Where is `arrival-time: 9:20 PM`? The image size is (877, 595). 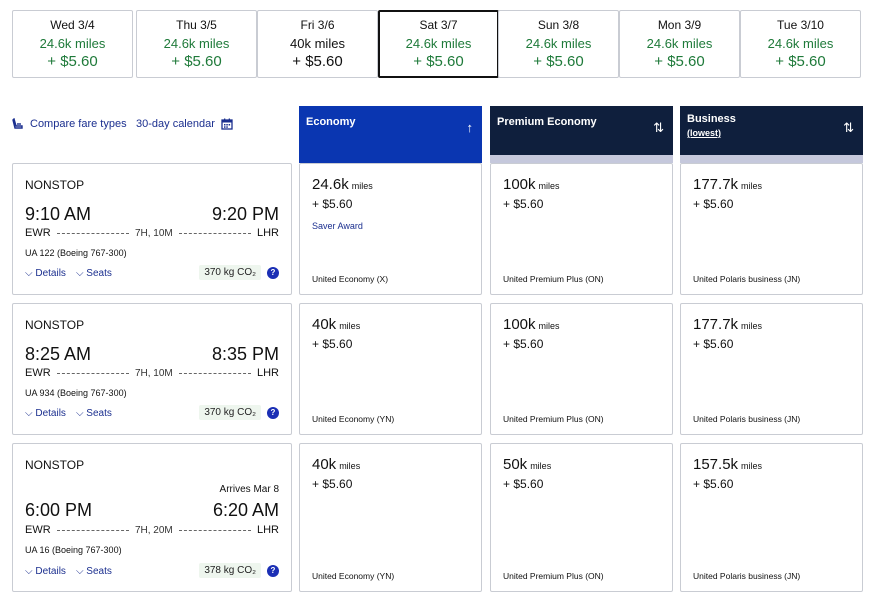 arrival-time: 9:20 PM is located at coordinates (245, 214).